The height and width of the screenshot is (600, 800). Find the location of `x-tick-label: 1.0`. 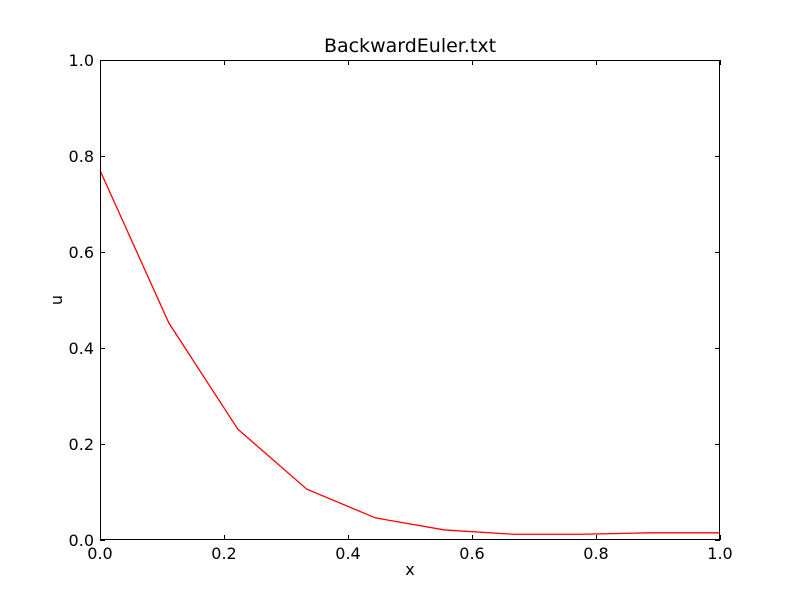

x-tick-label: 1.0 is located at coordinates (719, 553).